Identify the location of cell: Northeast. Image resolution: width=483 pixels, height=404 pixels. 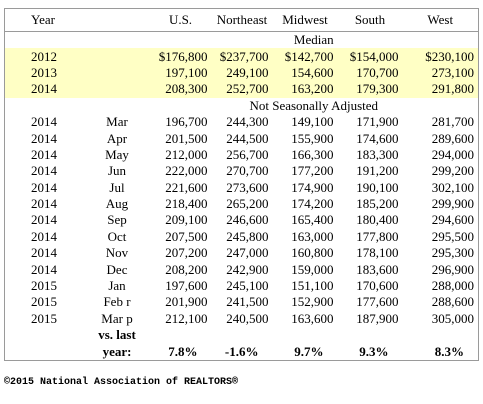
(242, 20).